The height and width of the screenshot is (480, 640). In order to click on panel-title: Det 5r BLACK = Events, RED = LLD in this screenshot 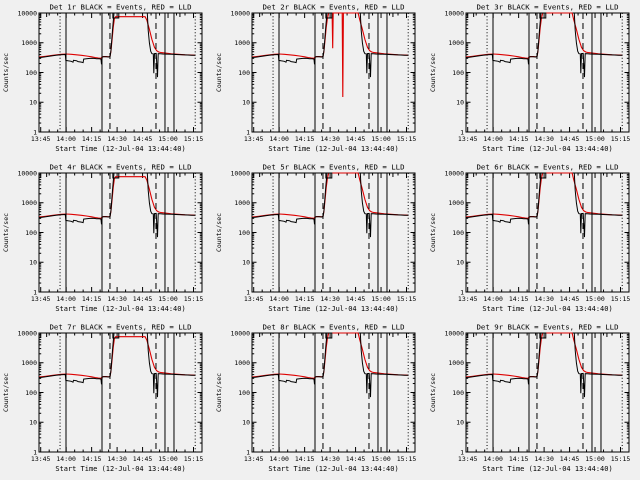, I will do `click(334, 167)`.